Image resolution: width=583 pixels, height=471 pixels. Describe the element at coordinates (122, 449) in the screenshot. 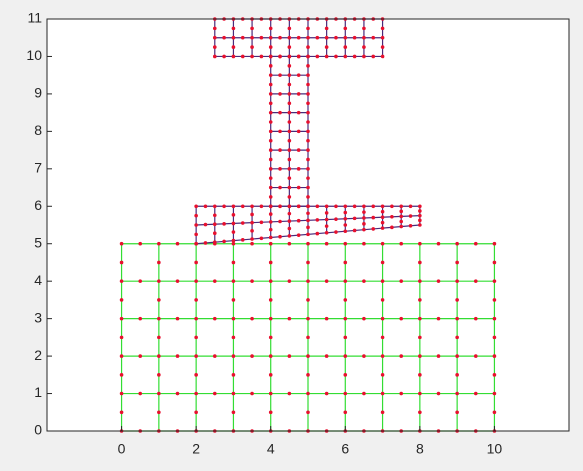

I see `x-tick-label: 0` at that location.